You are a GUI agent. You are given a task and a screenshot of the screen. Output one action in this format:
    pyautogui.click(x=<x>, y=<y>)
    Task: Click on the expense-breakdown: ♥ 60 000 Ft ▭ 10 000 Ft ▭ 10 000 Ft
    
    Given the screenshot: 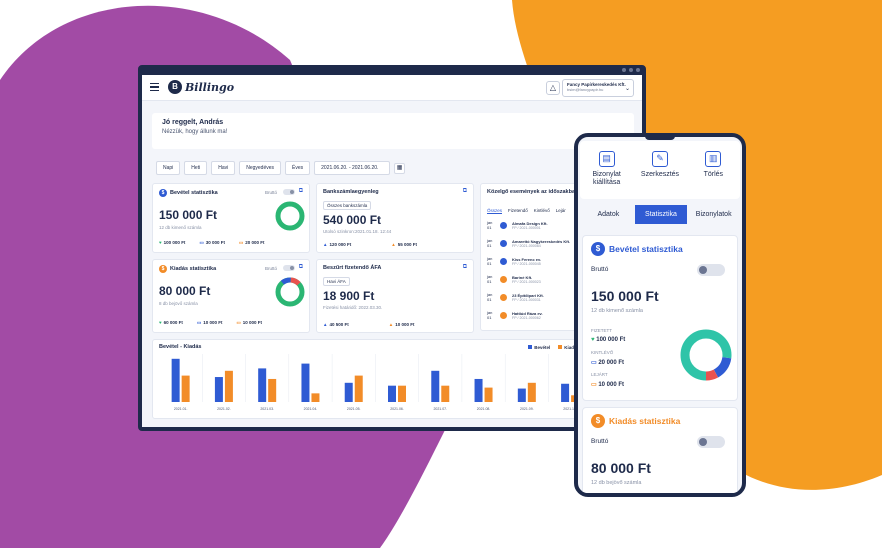 What is the action you would take?
    pyautogui.click(x=210, y=323)
    